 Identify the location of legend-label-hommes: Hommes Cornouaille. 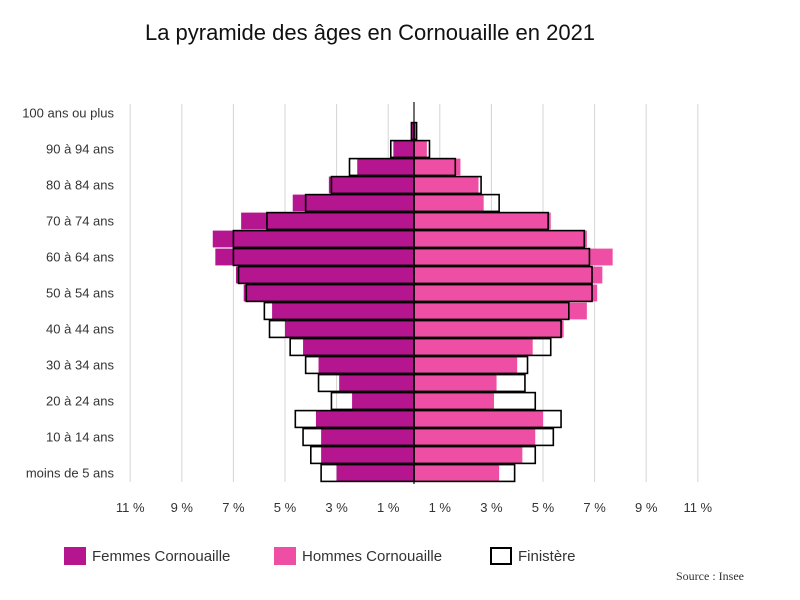
(372, 556).